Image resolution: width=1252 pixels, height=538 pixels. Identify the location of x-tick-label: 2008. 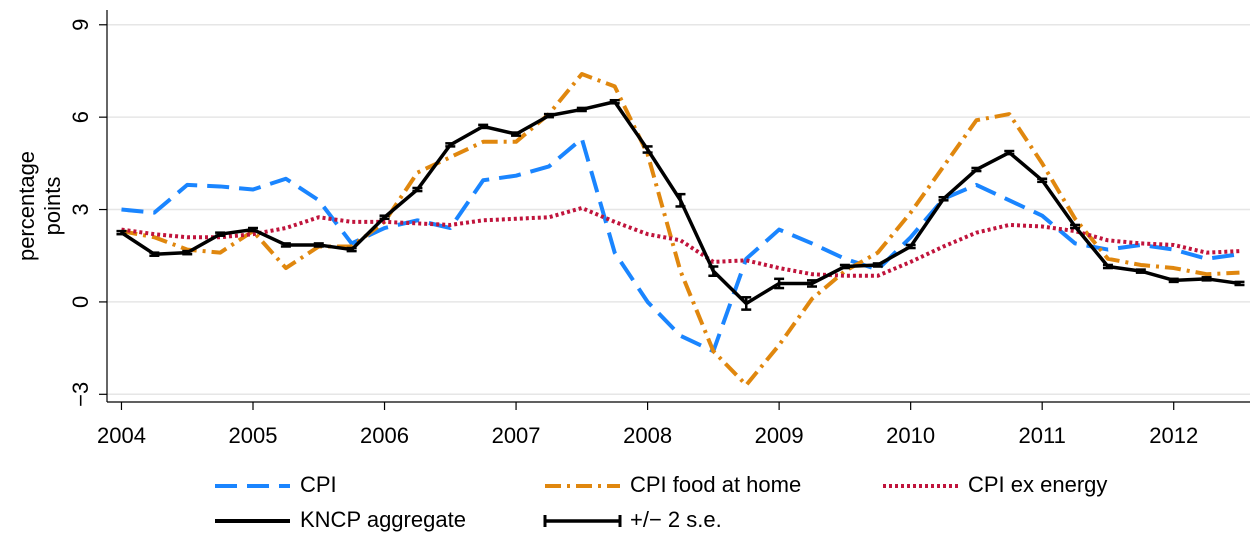
(647, 435).